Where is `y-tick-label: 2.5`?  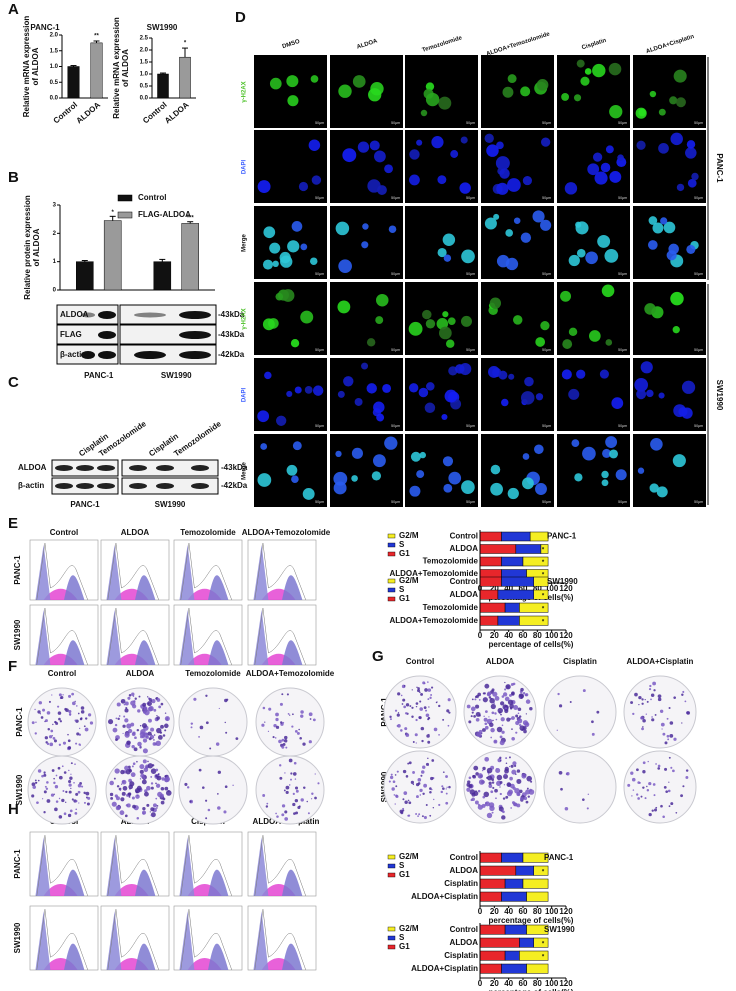
y-tick-label: 2.5 is located at coordinates (144, 39).